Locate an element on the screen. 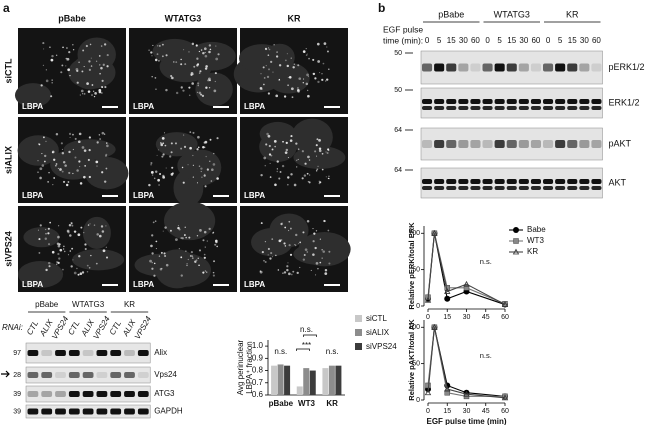  y-tick-label: 100 is located at coordinates (414, 327).